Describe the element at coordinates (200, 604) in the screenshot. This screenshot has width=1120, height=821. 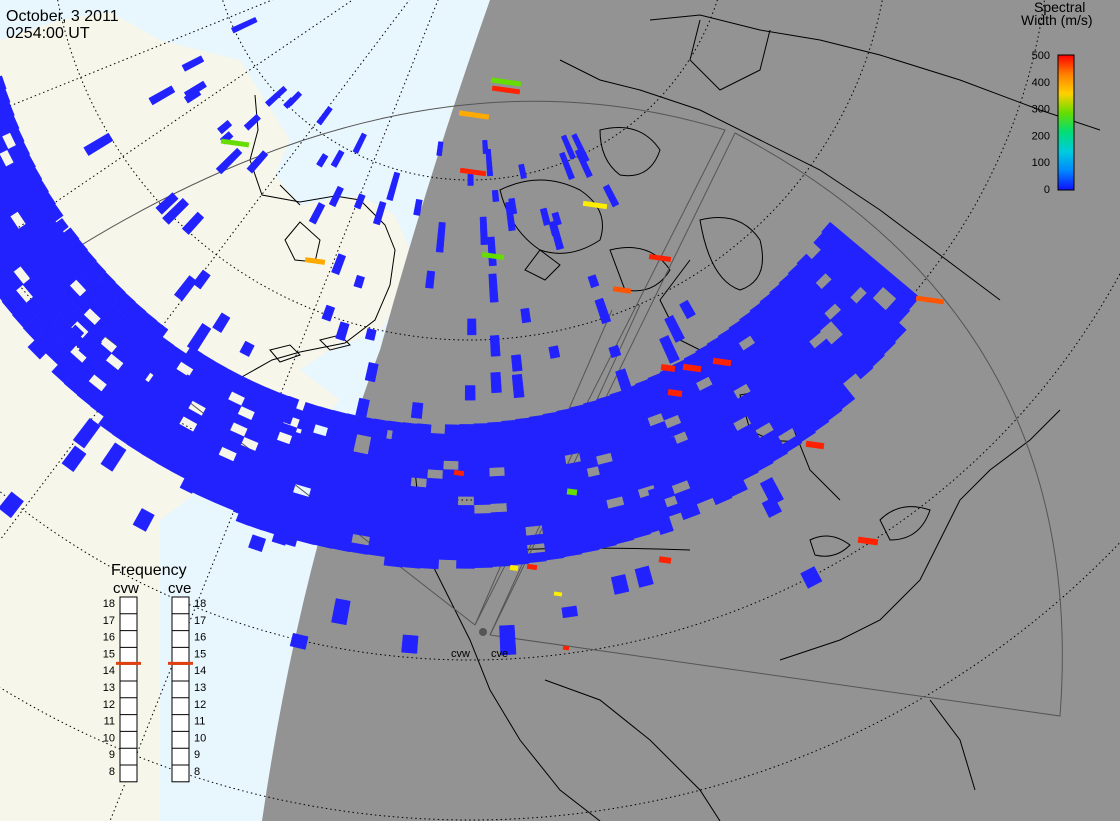
I see `frequency-tick-label: 18` at that location.